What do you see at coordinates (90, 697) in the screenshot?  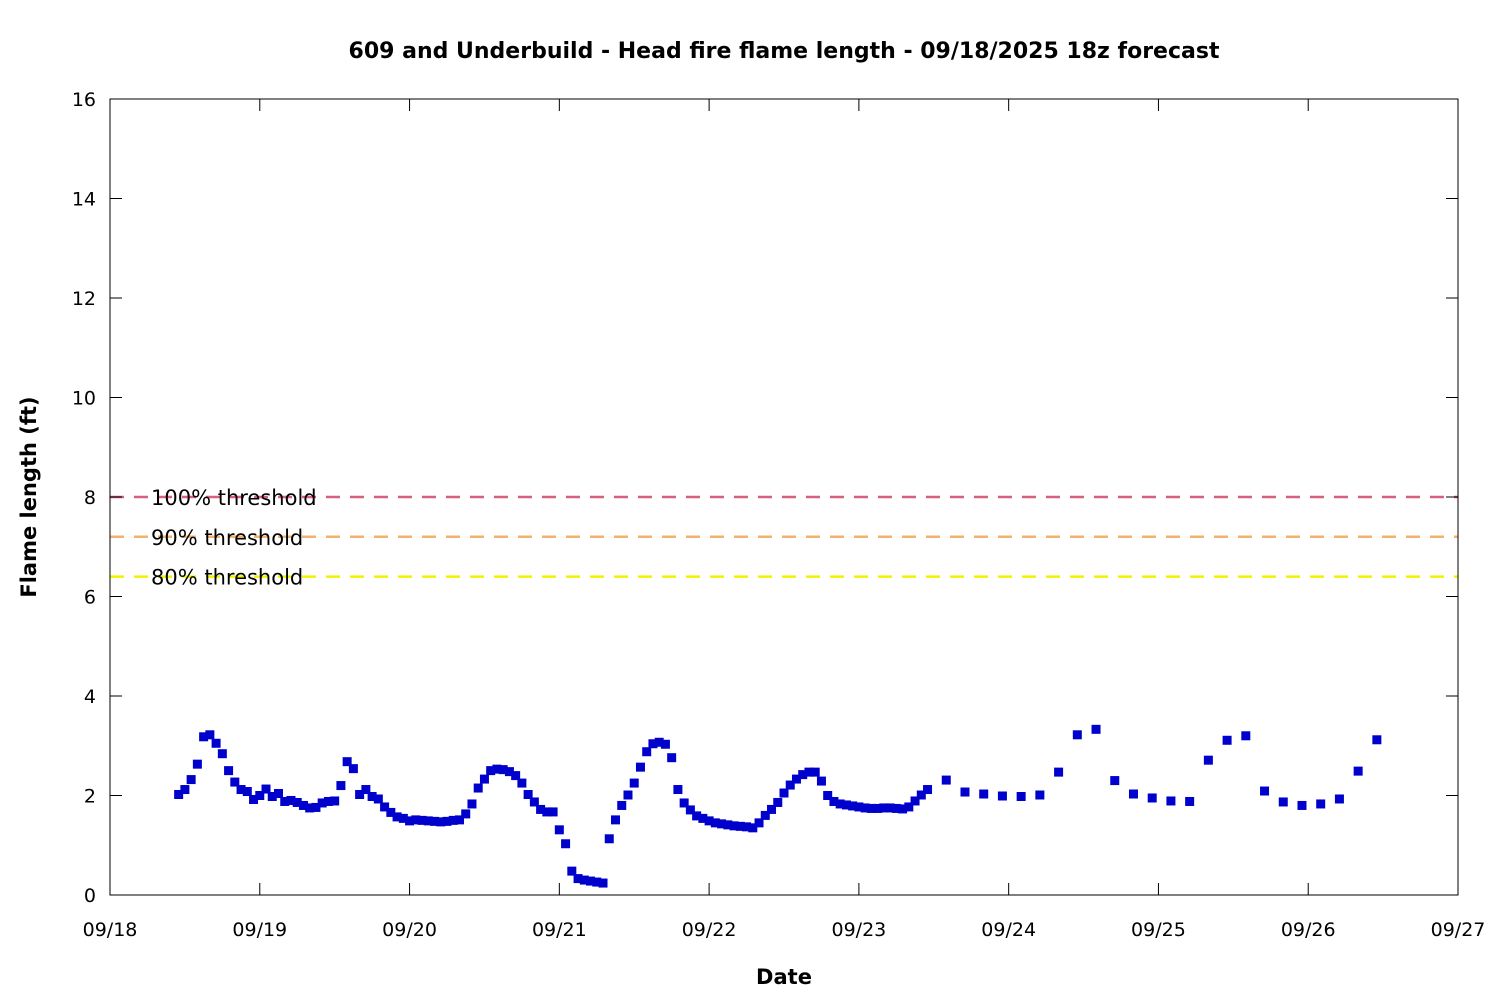 I see `y-tick-label: 4` at bounding box center [90, 697].